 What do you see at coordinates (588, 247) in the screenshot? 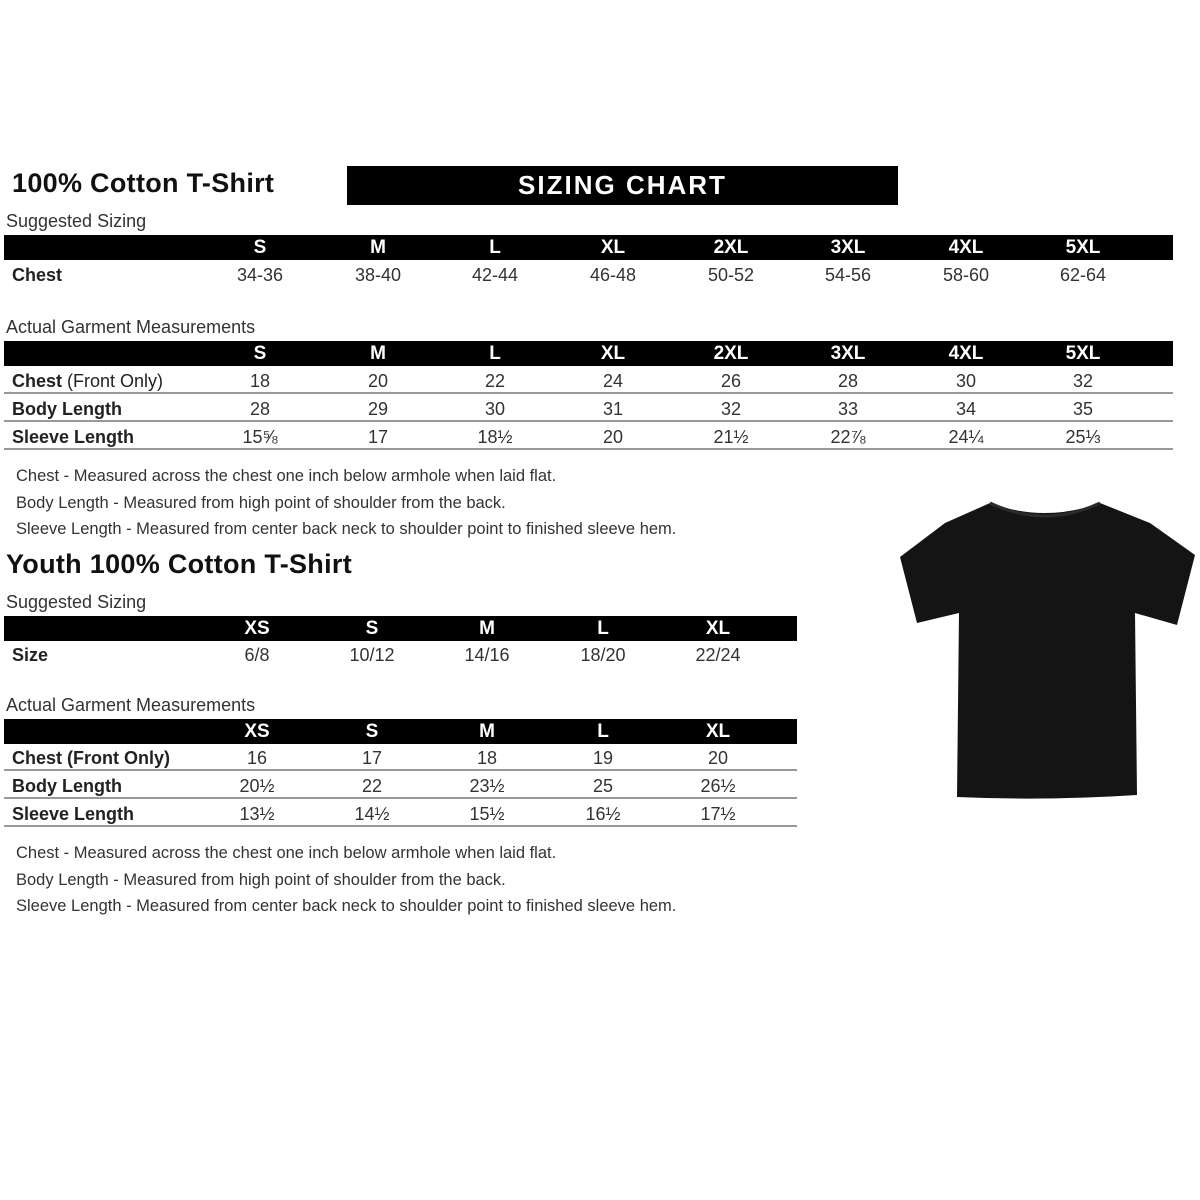
I see `adult-suggested-header: S M L XL 2XL 3XL 4XL 5XL` at bounding box center [588, 247].